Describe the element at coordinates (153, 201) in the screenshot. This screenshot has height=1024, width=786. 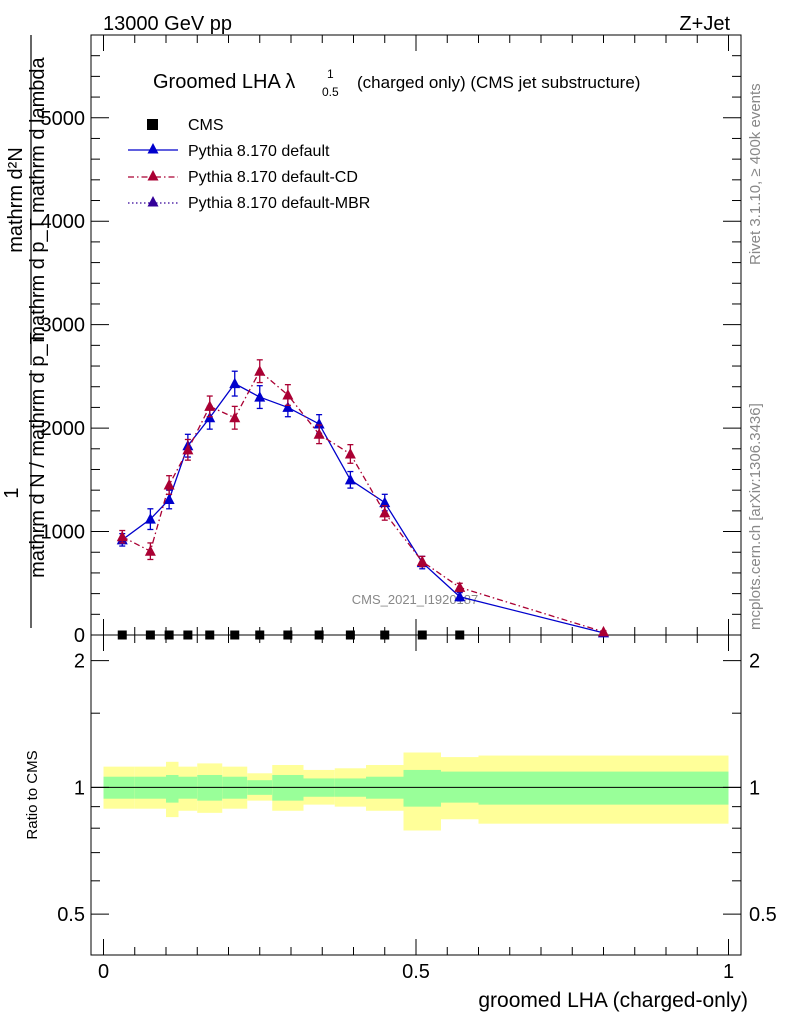
I see `legend-mbr-marker` at that location.